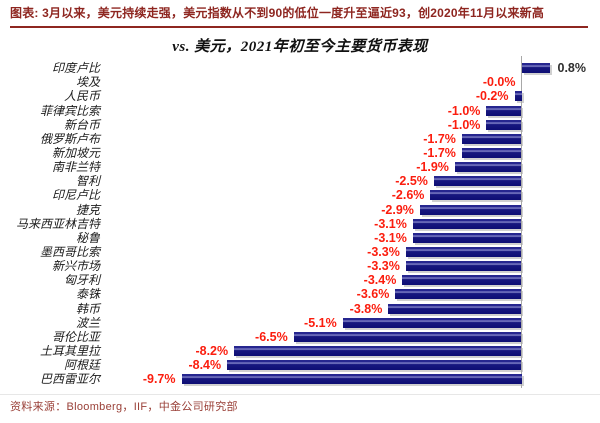 The image size is (600, 423). I want to click on bar-row: 埃及 -0.0%, so click(300, 82).